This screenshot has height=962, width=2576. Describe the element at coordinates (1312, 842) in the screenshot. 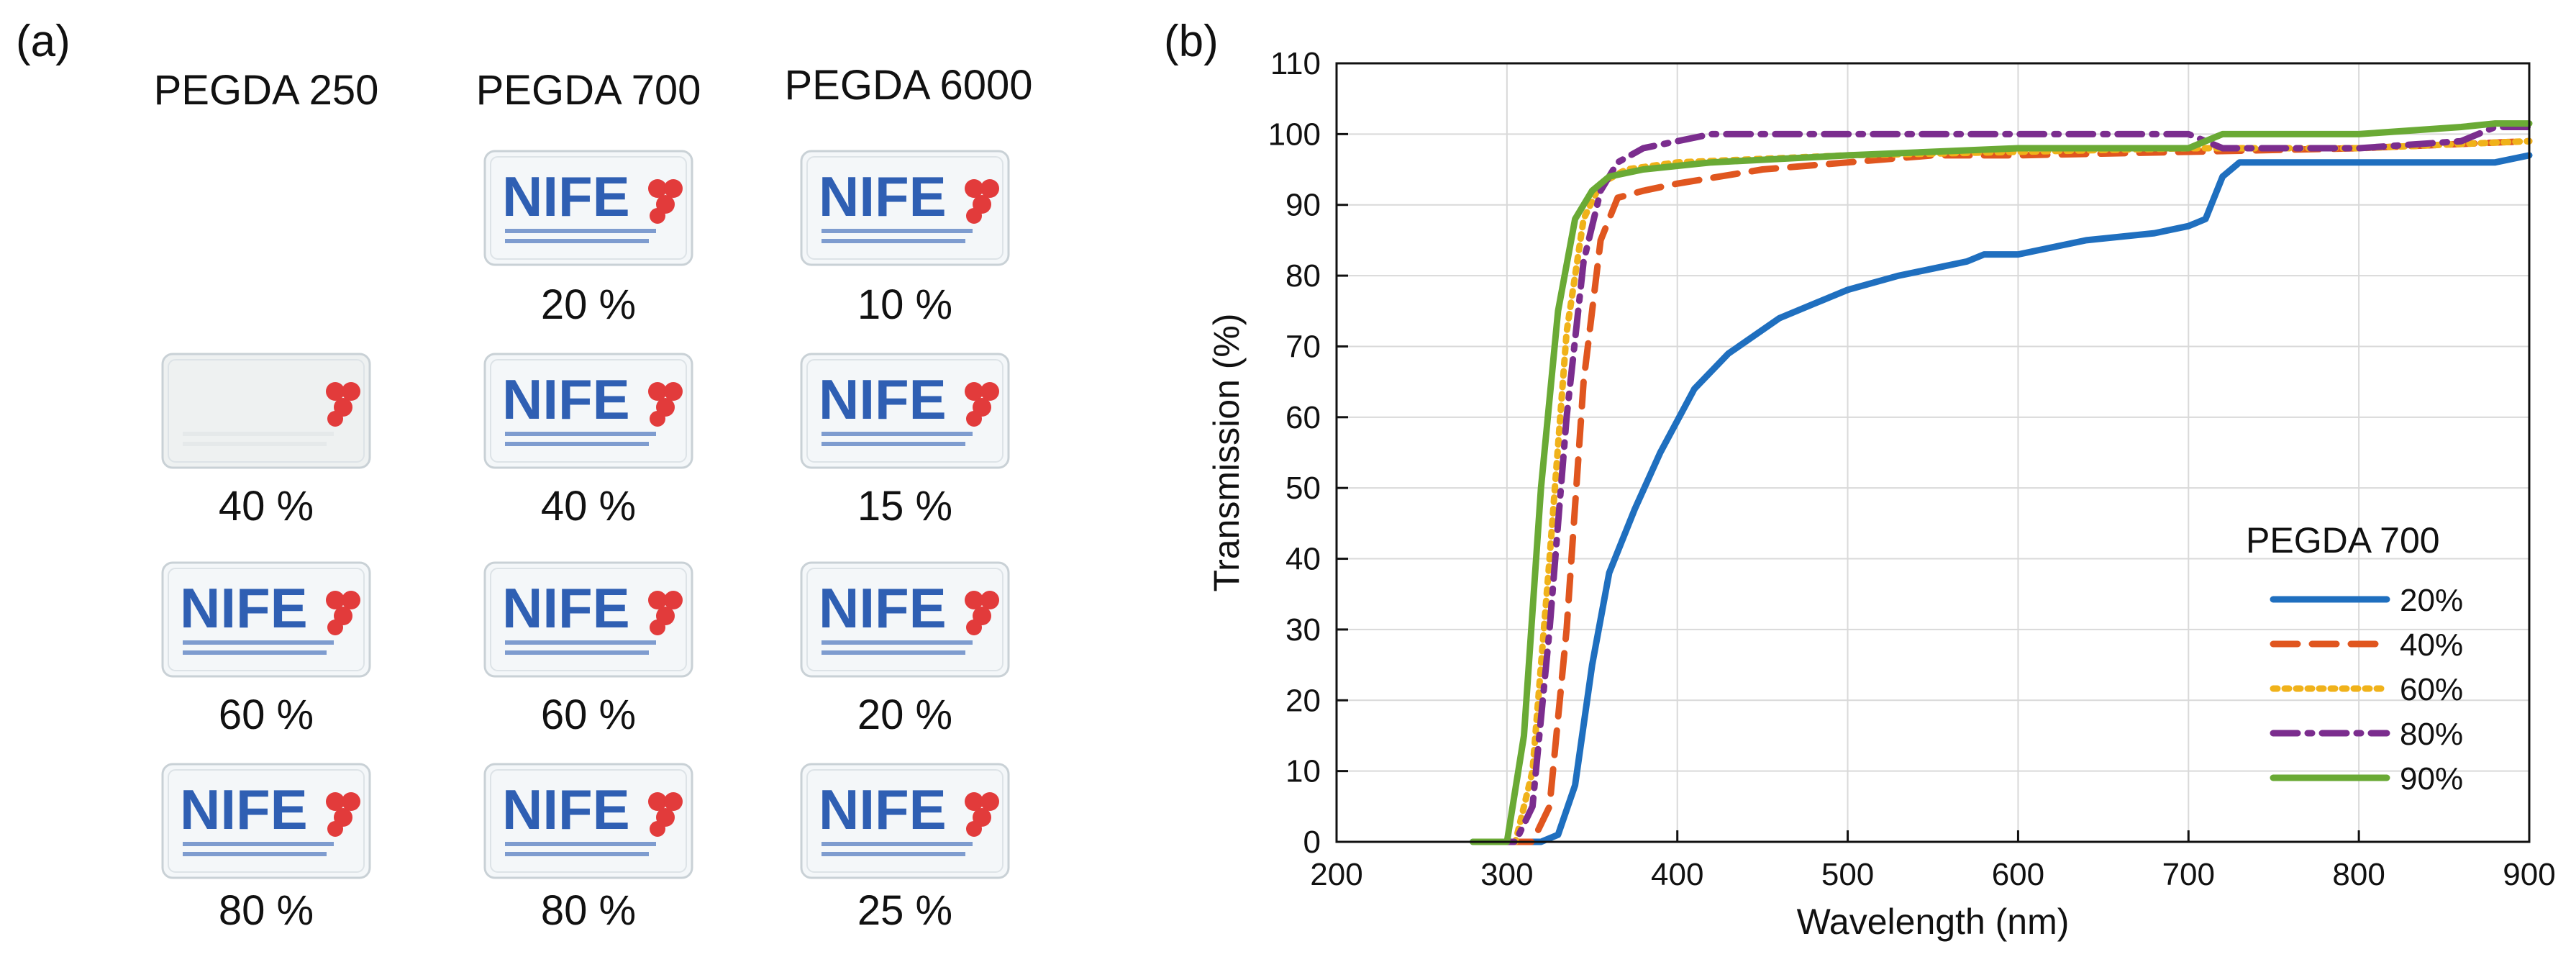

I see `y-tick-label: 0` at that location.